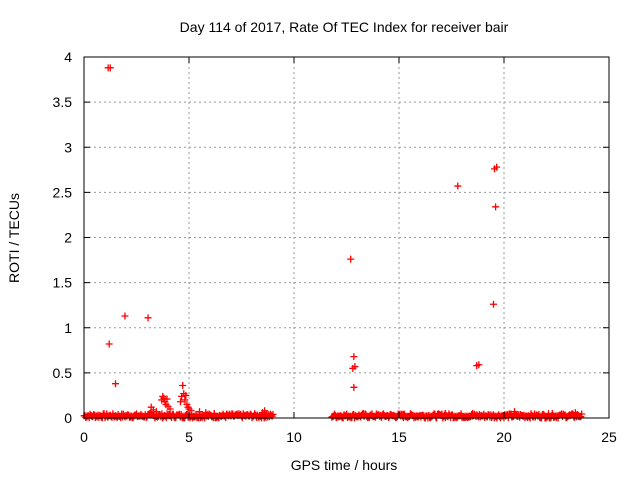 The image size is (640, 480). Describe the element at coordinates (68, 238) in the screenshot. I see `y-tick-label: 2` at that location.